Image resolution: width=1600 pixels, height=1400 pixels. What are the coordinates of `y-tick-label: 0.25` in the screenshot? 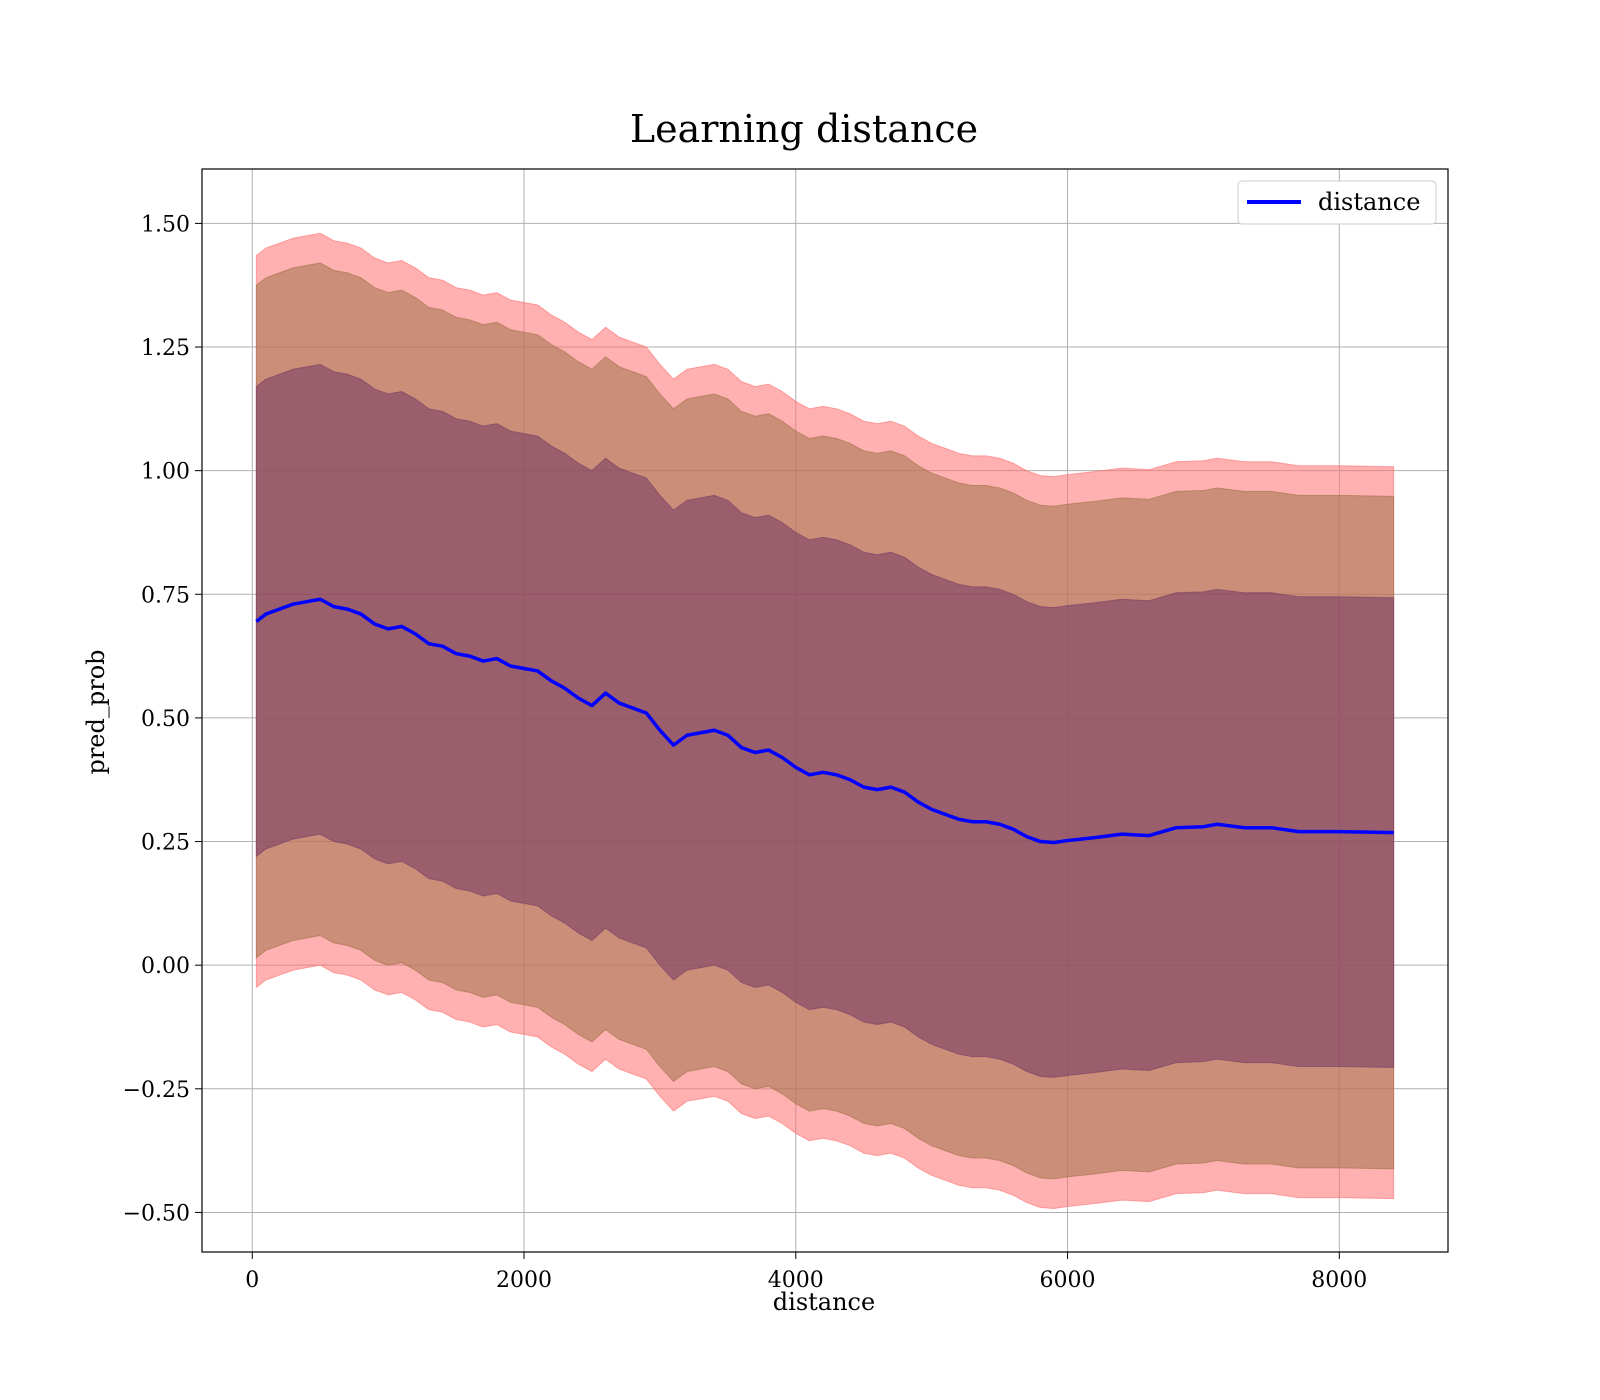 It's located at (165, 843).